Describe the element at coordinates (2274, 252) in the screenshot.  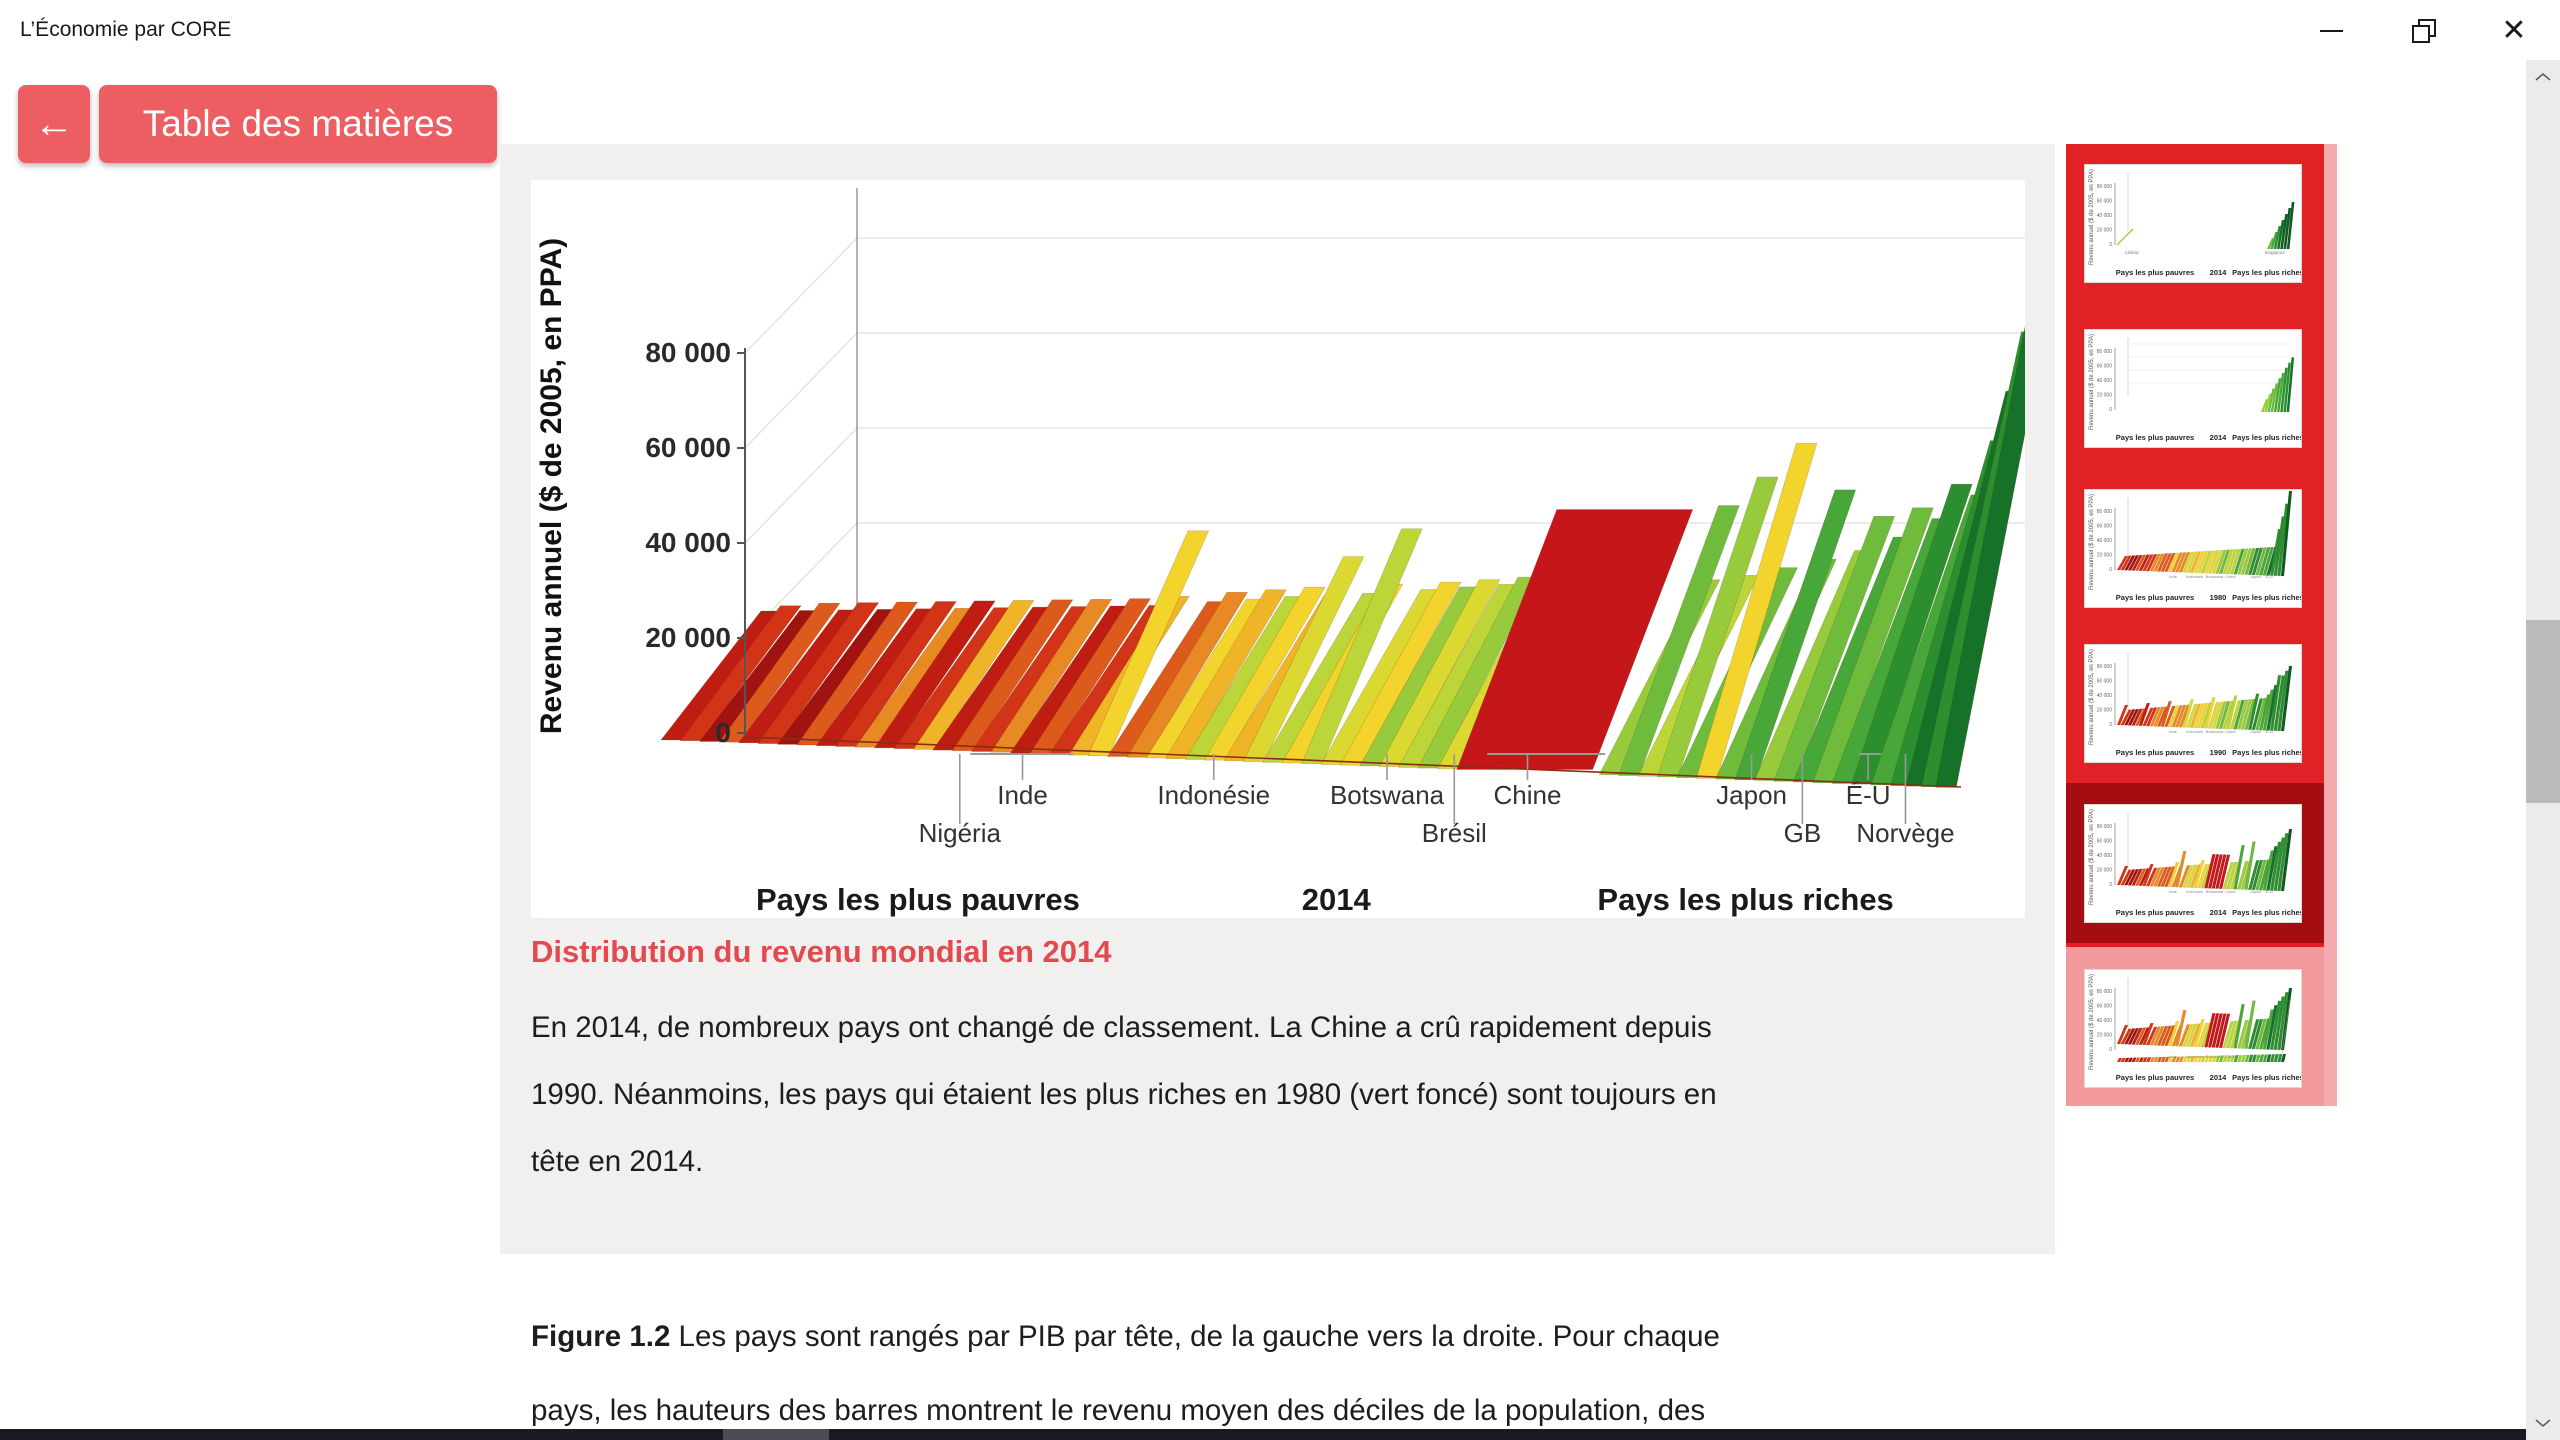
I see `svg-text: Singapour` at that location.